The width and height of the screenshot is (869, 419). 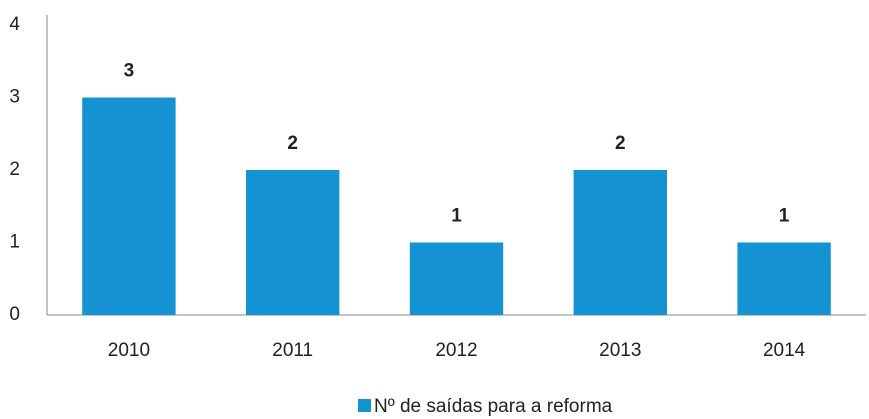 I want to click on legend-swatch, so click(x=364, y=405).